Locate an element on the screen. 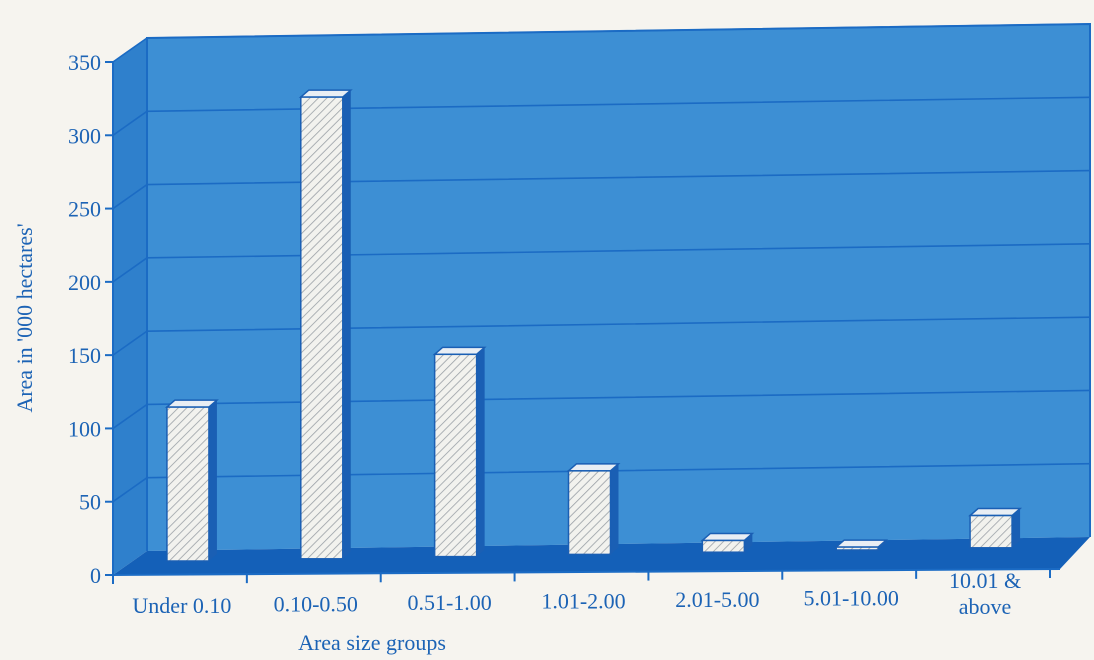 This screenshot has height=660, width=1094. plot-side-wall is located at coordinates (130, 306).